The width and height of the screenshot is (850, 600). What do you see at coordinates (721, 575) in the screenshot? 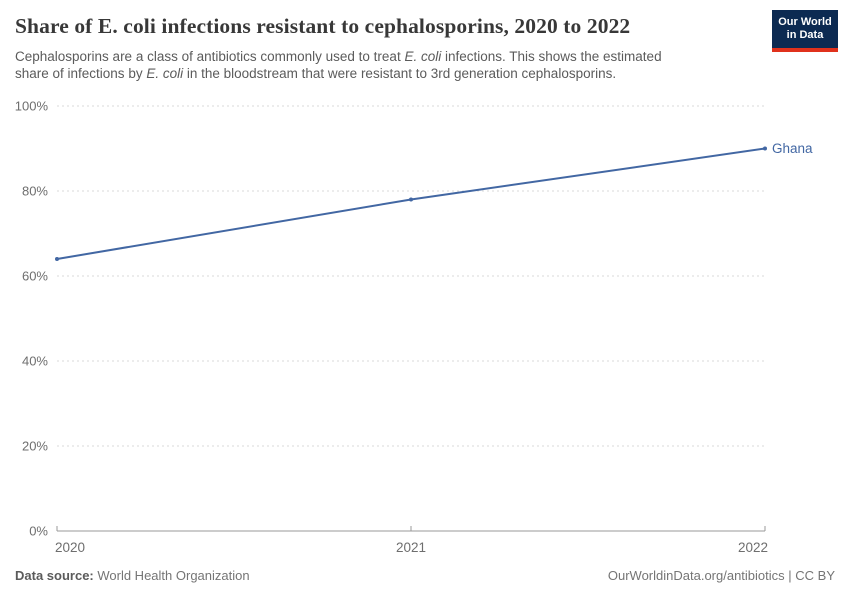
I see `license-link: OurWorldinData.org/antibiotics | CC BY` at bounding box center [721, 575].